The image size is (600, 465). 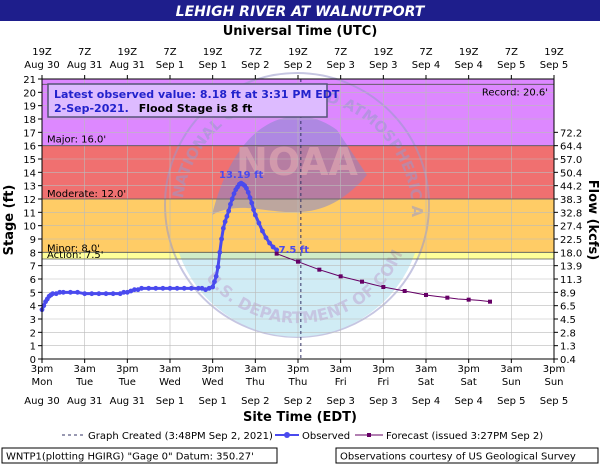 What do you see at coordinates (41, 65) in the screenshot?
I see `utc-tick-date: Aug 30` at bounding box center [41, 65].